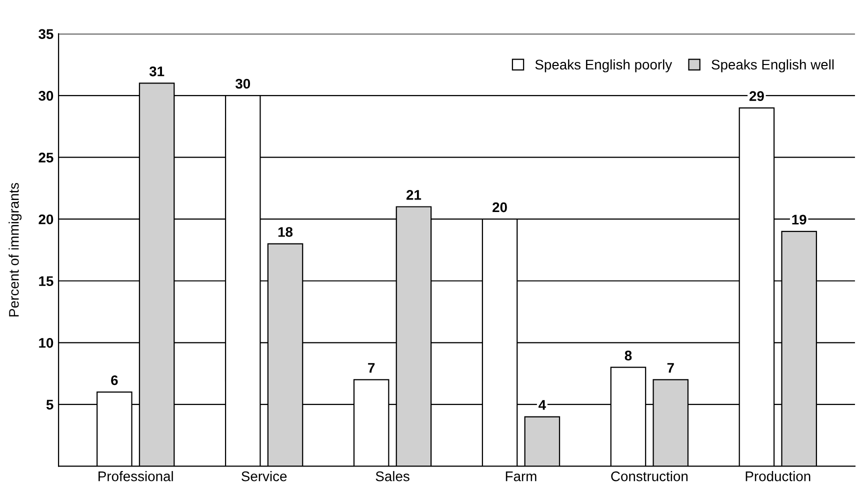  I want to click on data-label: 31, so click(156, 71).